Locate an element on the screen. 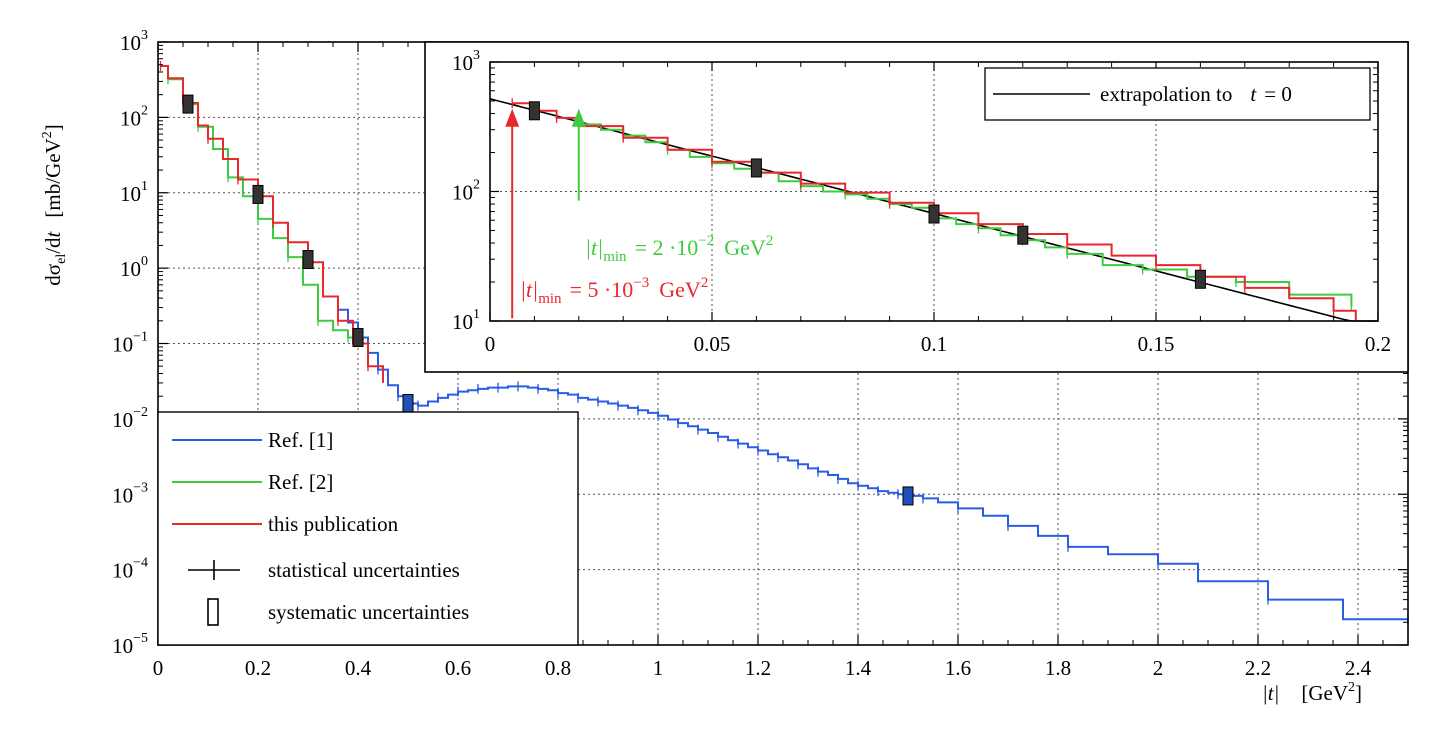  main-x-tick-labels: 0 0.2 0.4 0.6 0.8 1 1.2 1.4 1.6 1.8 2 2.2 2.4 is located at coordinates (762, 668).